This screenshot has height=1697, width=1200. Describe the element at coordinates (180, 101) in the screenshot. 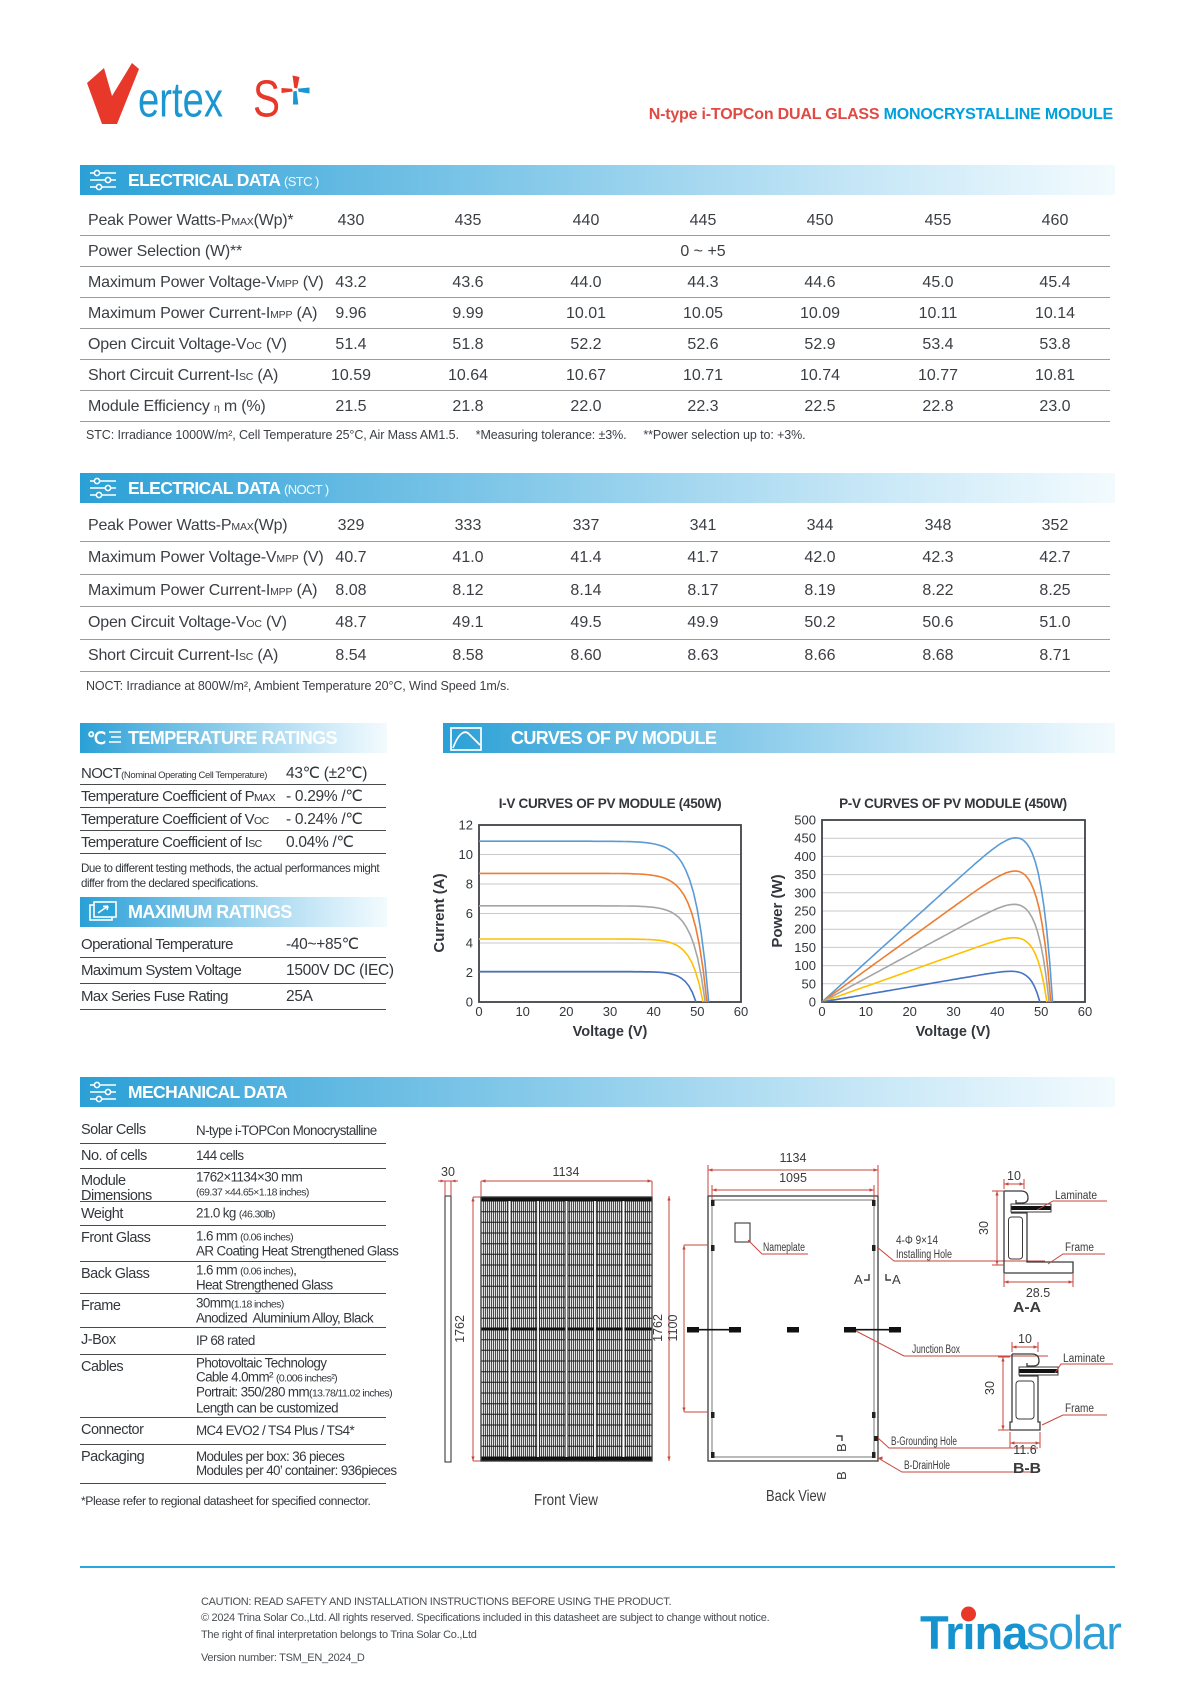

I see `svg-text: ertex` at that location.